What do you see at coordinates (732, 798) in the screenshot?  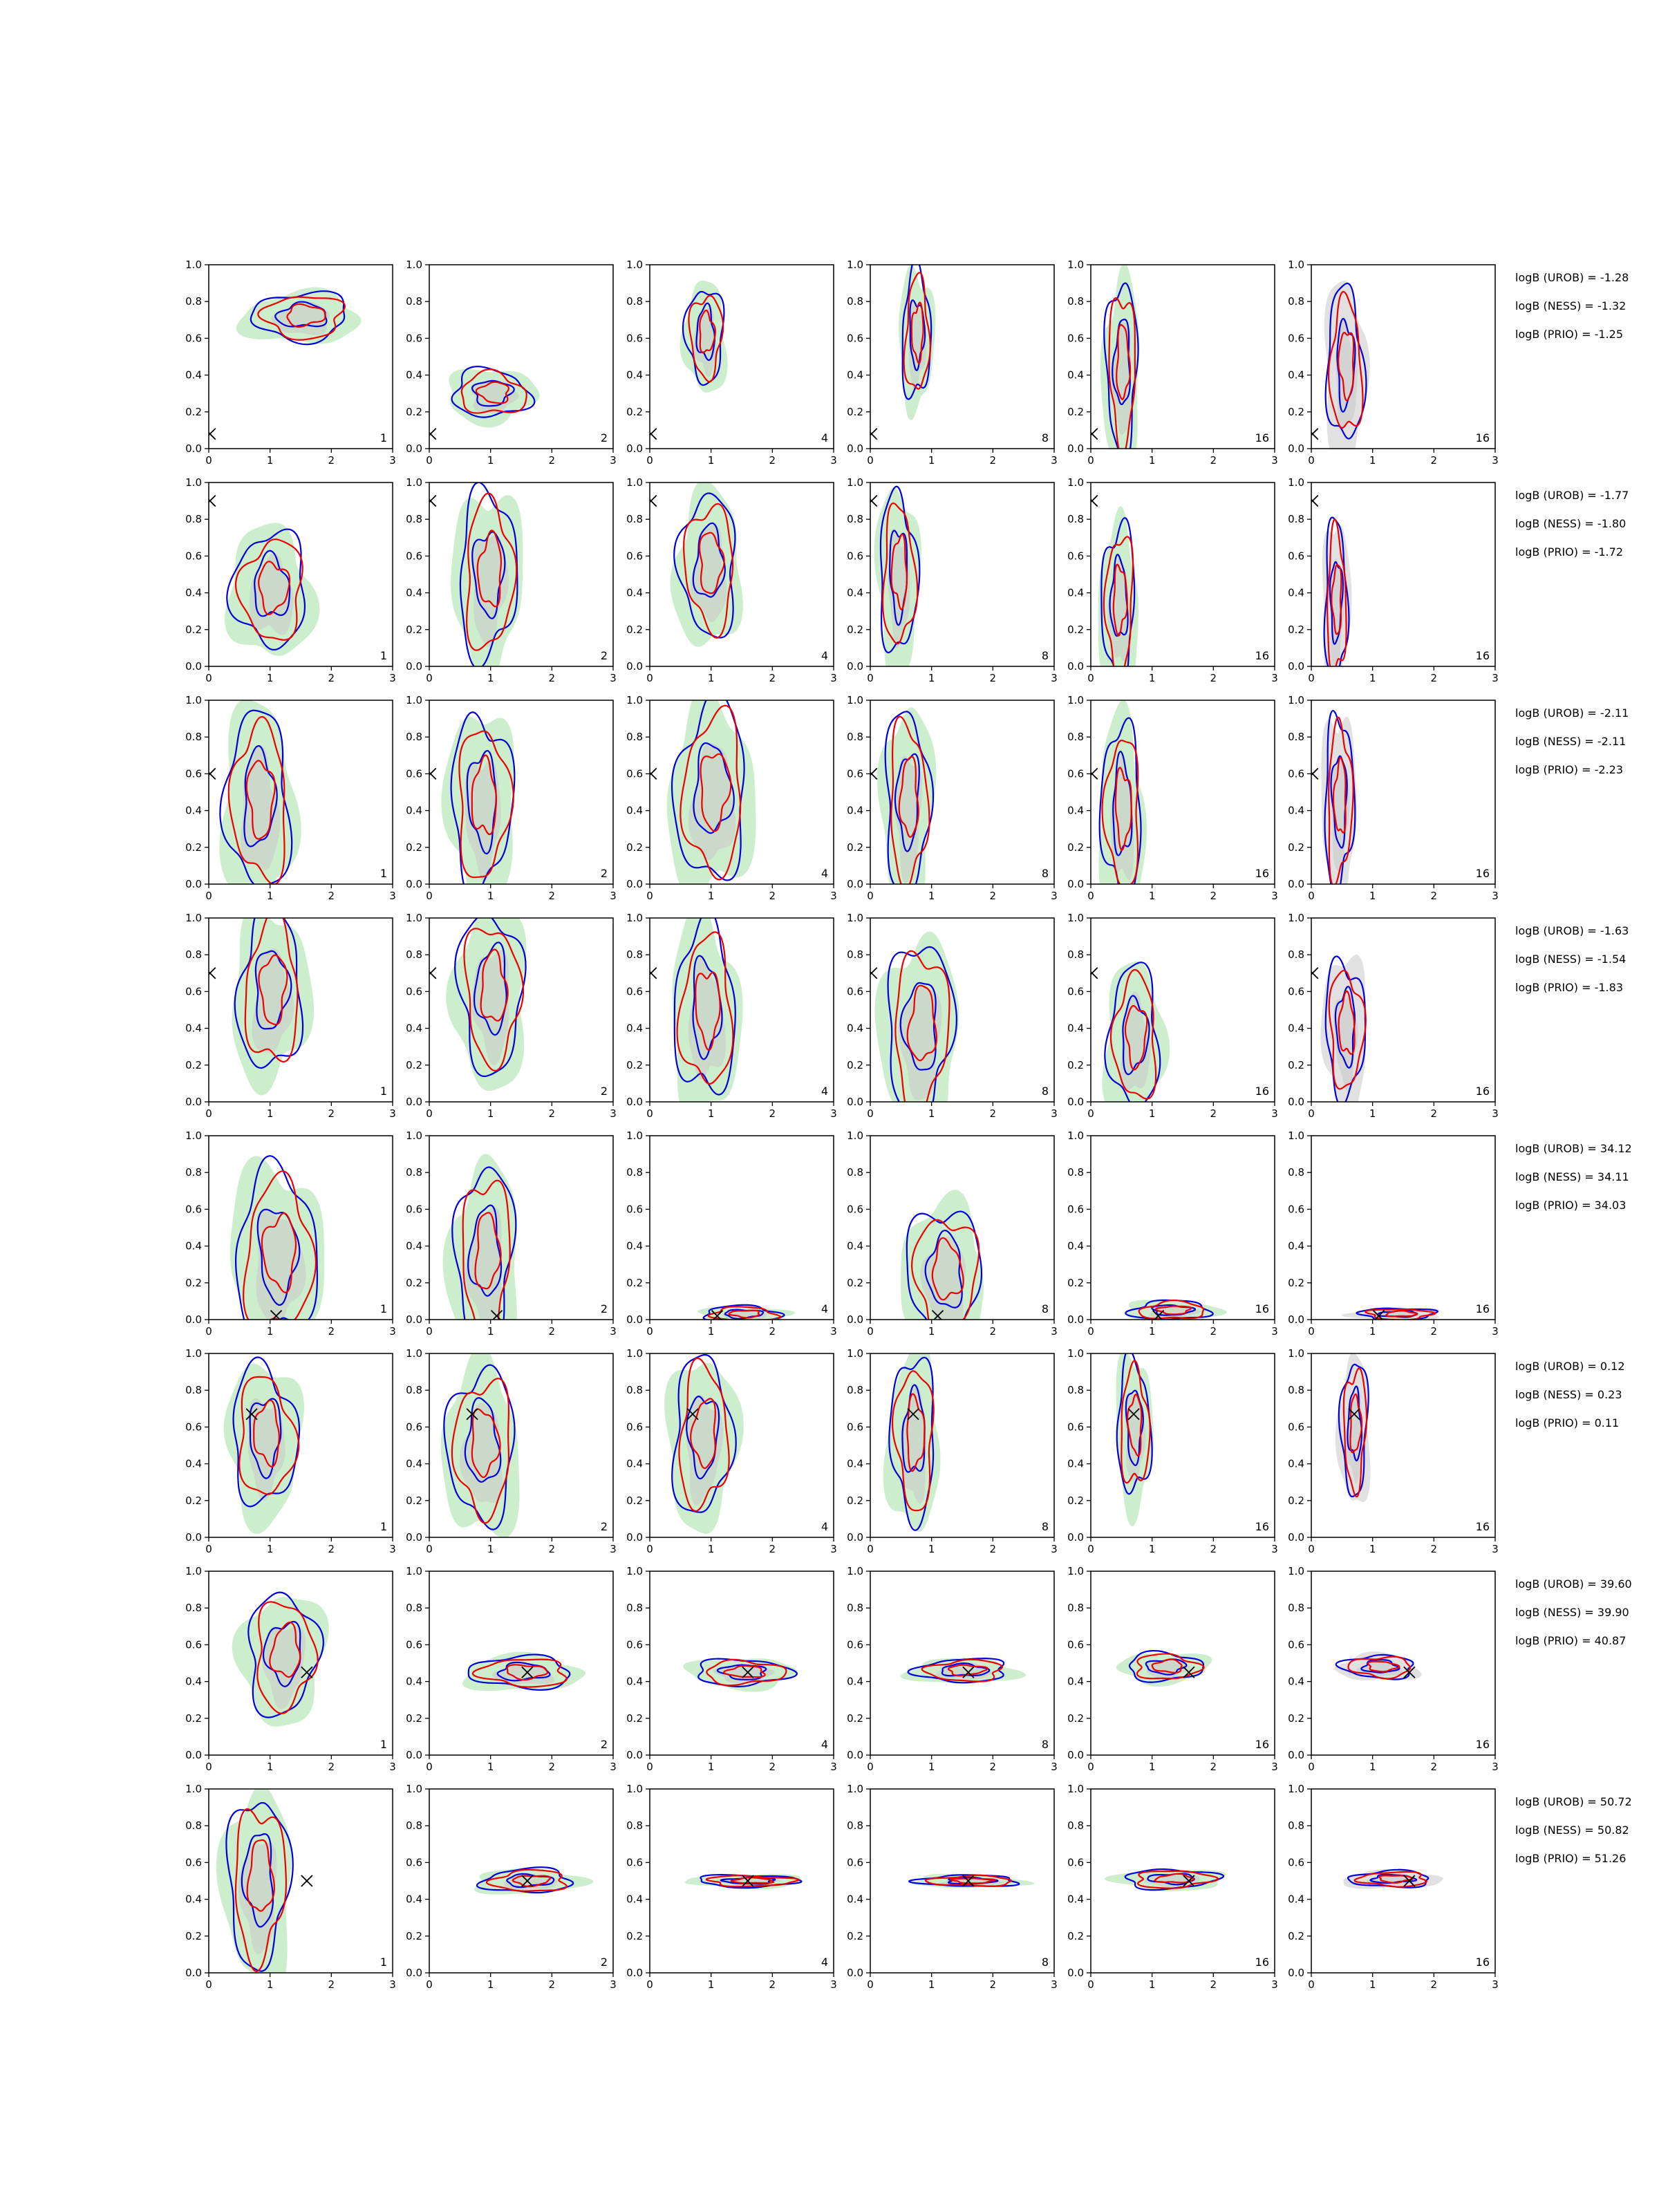 I see `panel-r3-c3: 4 0 1 2 3 0.0 0.2 0.4 0.6 0.8 1.0` at bounding box center [732, 798].